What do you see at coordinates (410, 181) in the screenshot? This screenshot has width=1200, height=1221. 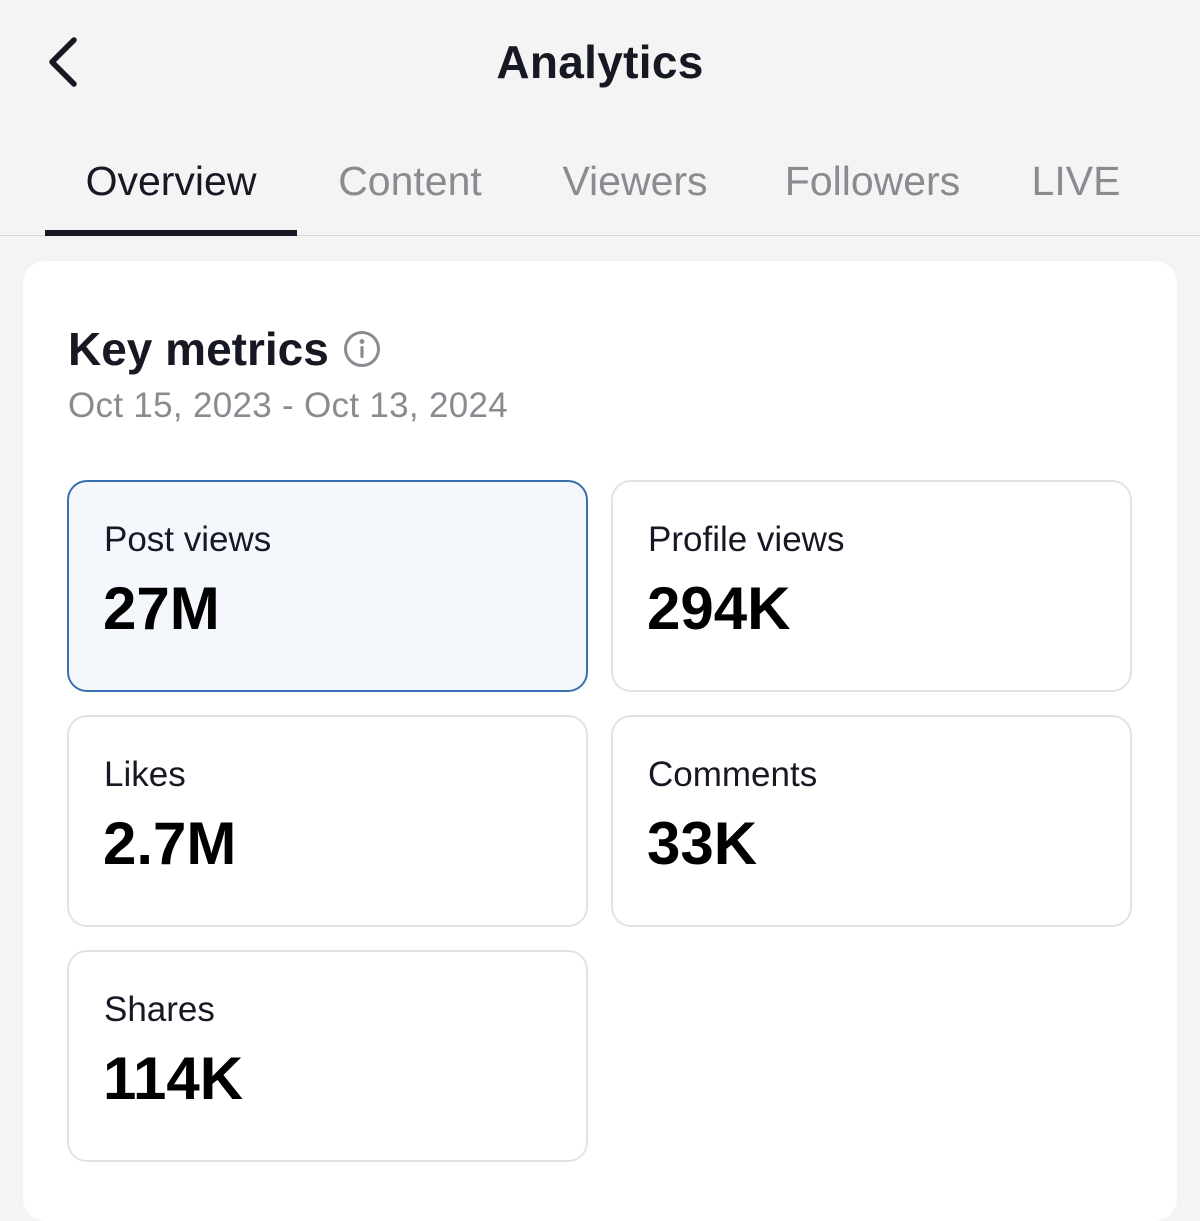 I see `tab-content: Content` at bounding box center [410, 181].